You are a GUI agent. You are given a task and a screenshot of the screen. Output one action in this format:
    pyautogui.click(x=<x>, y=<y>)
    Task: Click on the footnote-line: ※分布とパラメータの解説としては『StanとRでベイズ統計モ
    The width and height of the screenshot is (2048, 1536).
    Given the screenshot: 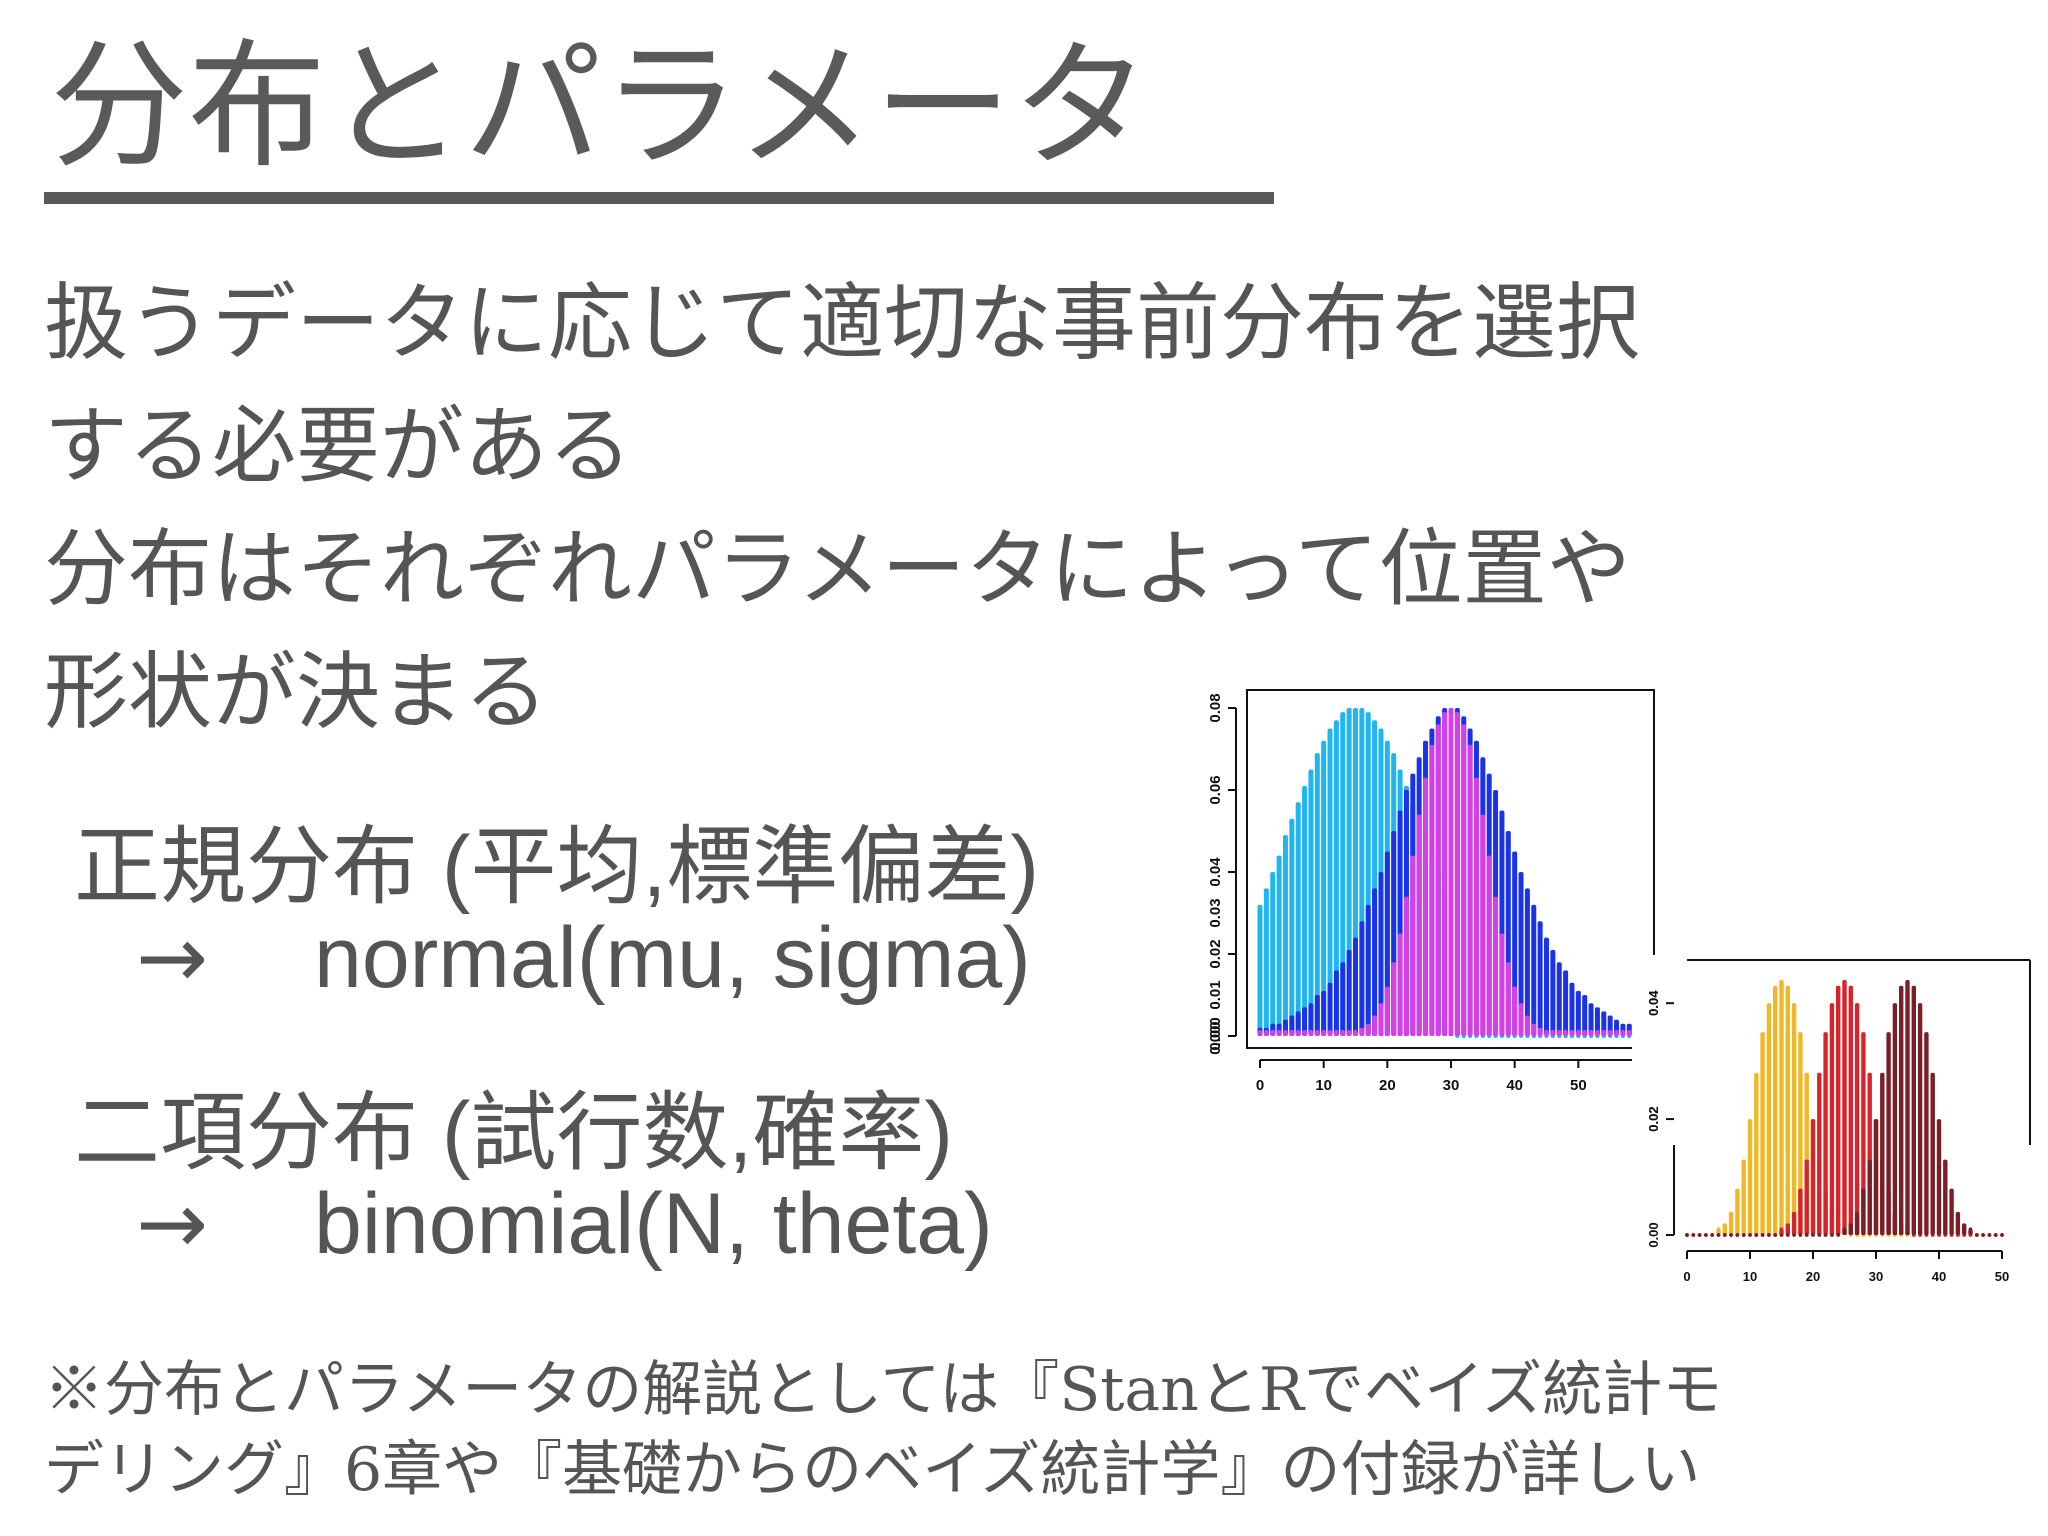 What is the action you would take?
    pyautogui.click(x=883, y=1390)
    